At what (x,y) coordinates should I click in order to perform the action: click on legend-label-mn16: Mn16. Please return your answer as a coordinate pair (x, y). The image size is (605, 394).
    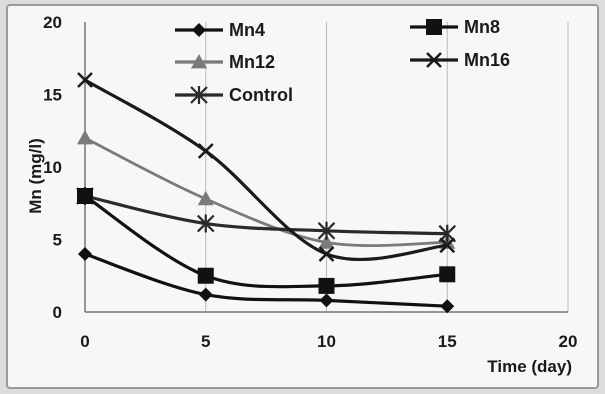
    Looking at the image, I should click on (487, 60).